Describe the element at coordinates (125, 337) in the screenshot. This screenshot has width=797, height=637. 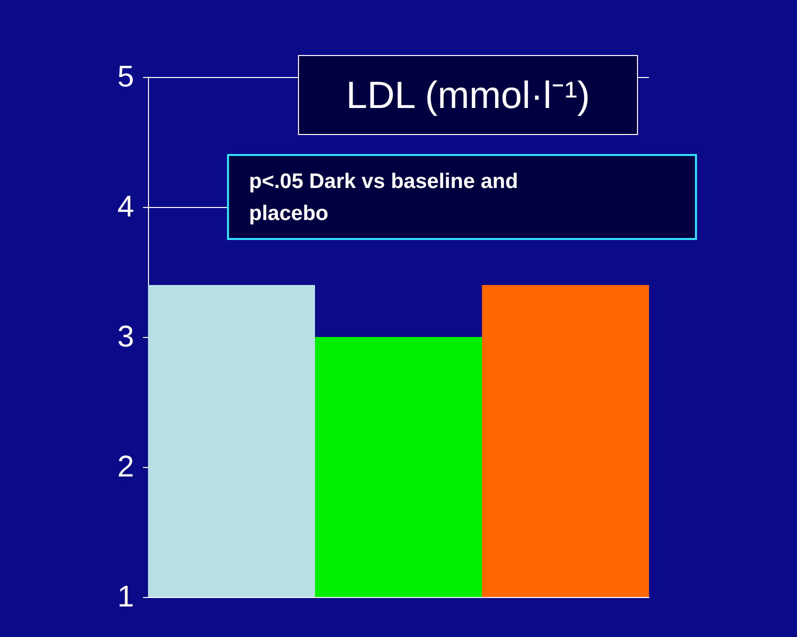
I see `y-tick-label: 3` at that location.